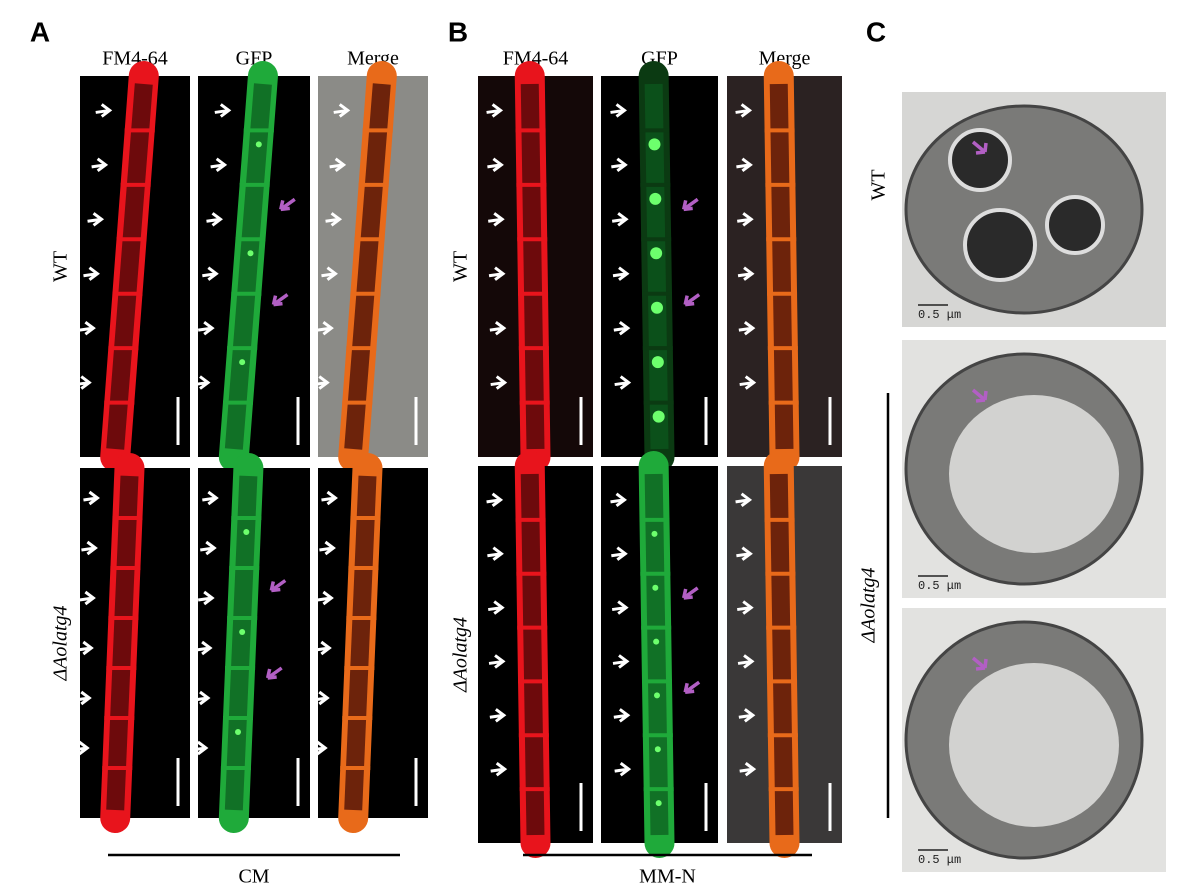  What do you see at coordinates (879, 184) in the screenshot?
I see `row-label: WT` at bounding box center [879, 184].